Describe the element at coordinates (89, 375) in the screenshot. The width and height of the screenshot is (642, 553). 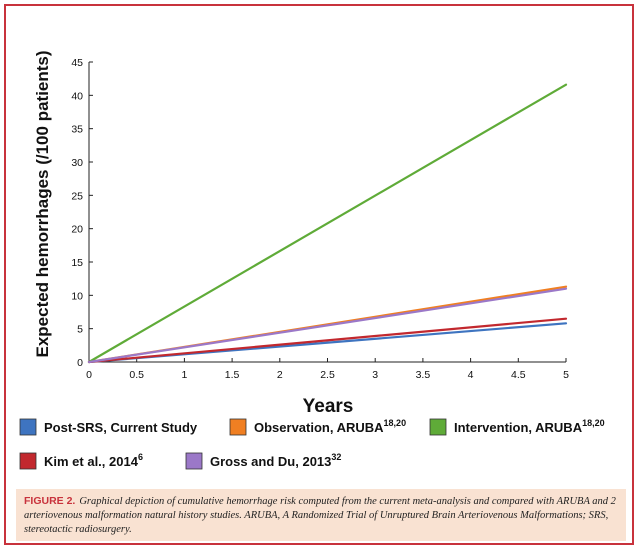
I see `x-tick-label: 0` at that location.